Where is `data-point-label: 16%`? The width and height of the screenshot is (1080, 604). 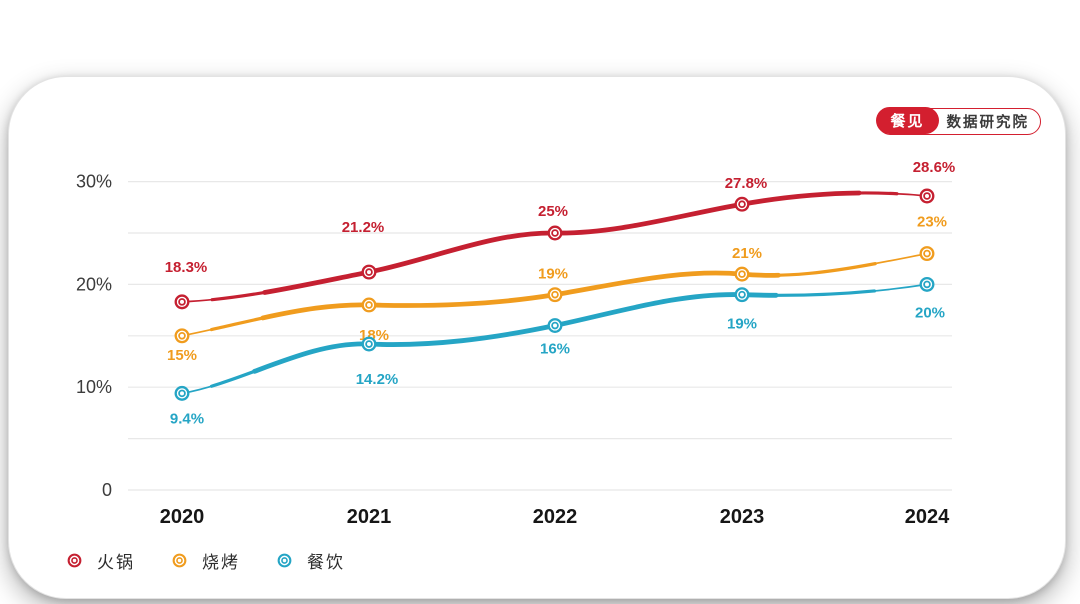
data-point-label: 16% is located at coordinates (555, 349).